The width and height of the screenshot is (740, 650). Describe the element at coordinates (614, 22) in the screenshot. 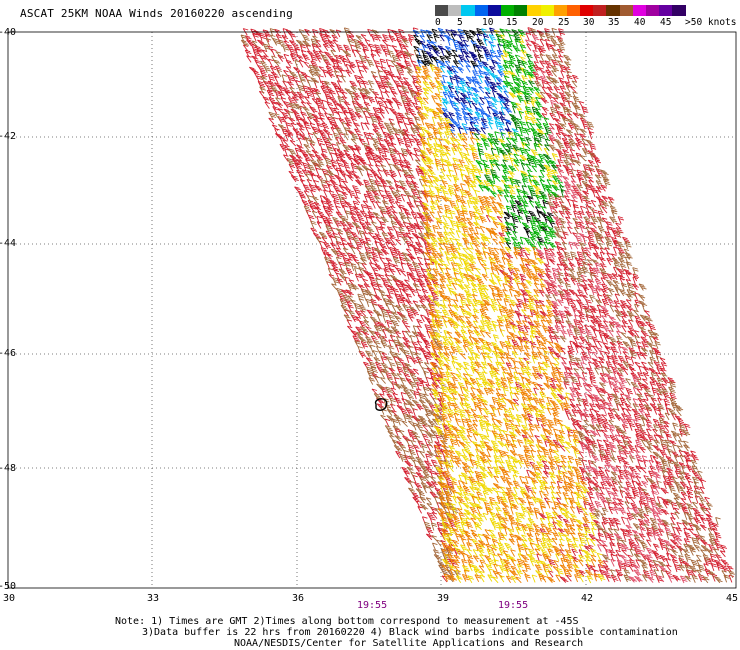

I see `colorbar-label: 35` at that location.